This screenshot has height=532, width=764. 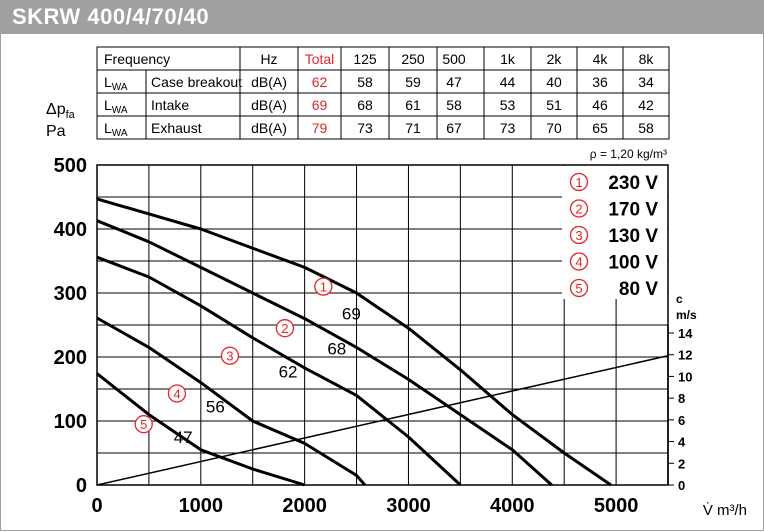 What do you see at coordinates (613, 263) in the screenshot?
I see `legend-item: 4 100 V` at bounding box center [613, 263].